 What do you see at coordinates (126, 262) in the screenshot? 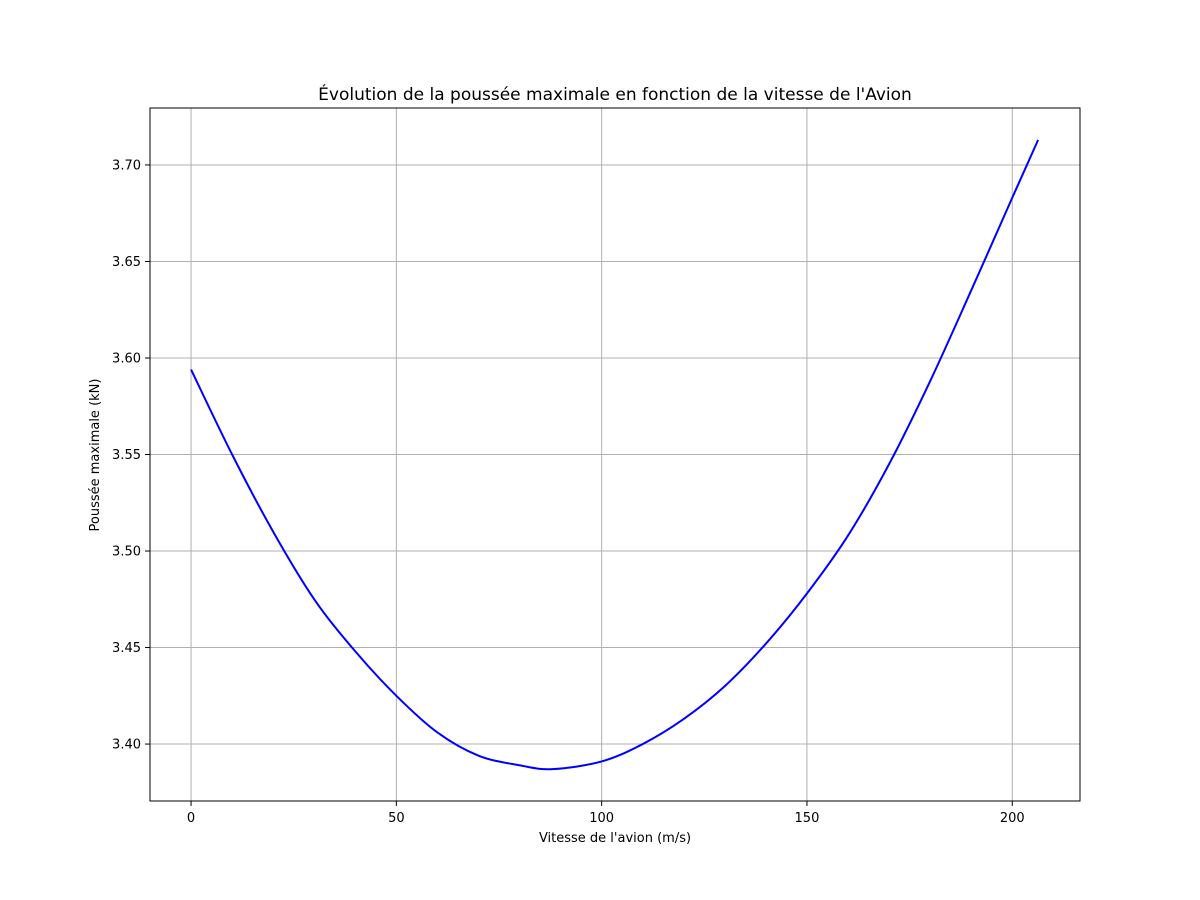
I see `y-tick-label: 3.65` at bounding box center [126, 262].